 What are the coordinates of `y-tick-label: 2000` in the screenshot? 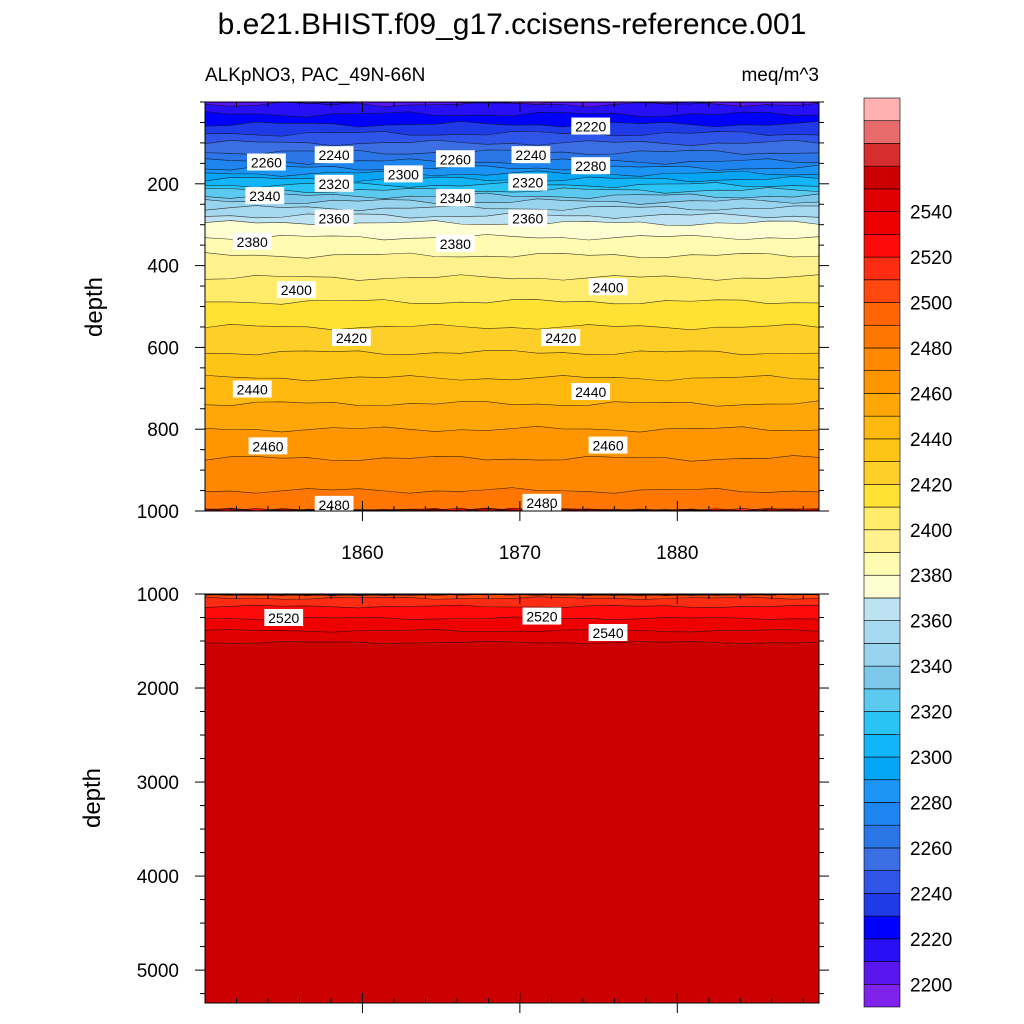 It's located at (158, 689).